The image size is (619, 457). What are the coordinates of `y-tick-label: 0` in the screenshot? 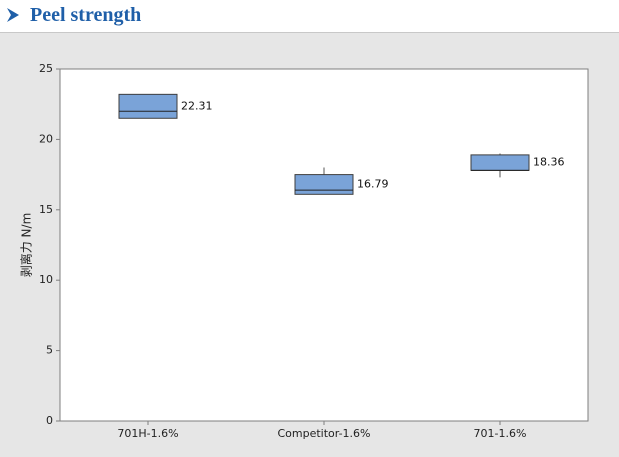 It's located at (49, 420).